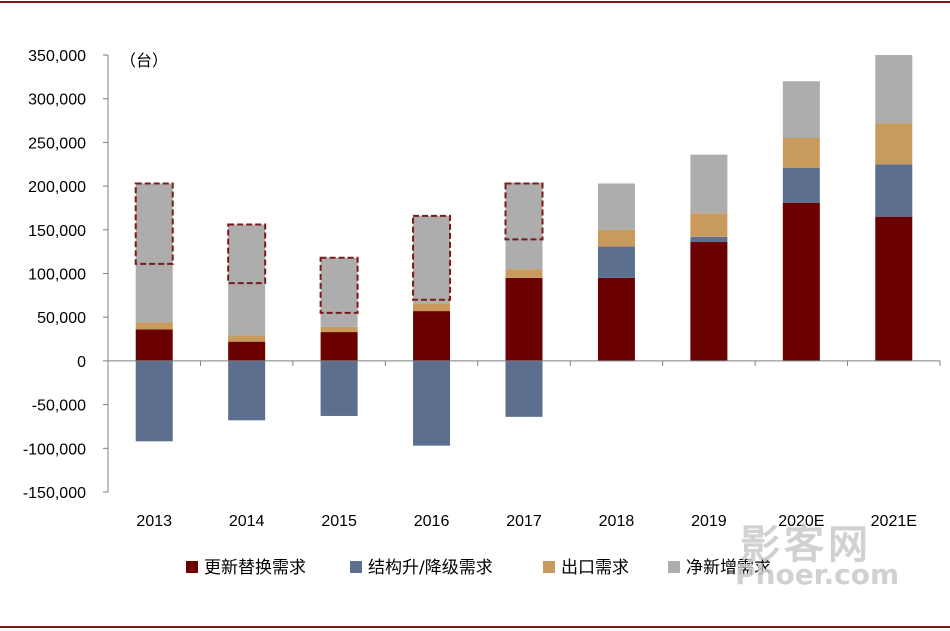 The image size is (950, 631). I want to click on x-tick-label: 2013, so click(154, 521).